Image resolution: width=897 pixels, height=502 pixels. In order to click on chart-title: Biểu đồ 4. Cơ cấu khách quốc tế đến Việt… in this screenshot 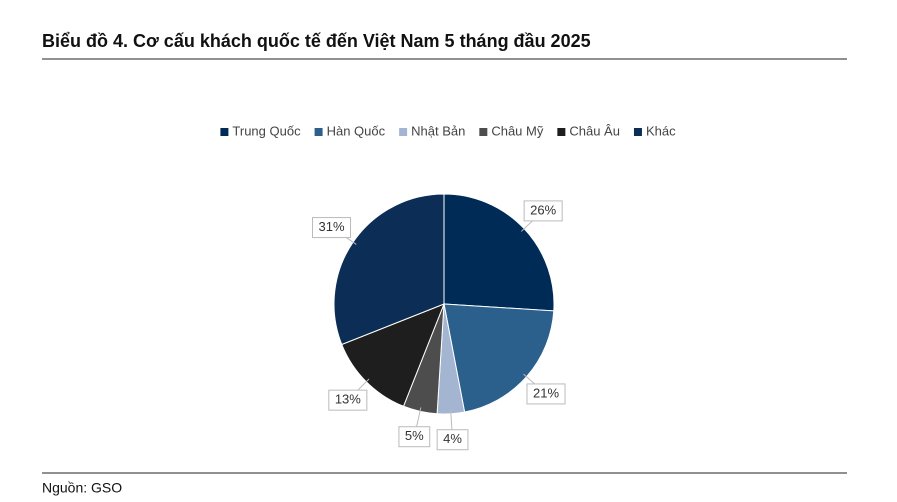, I will do `click(316, 41)`.